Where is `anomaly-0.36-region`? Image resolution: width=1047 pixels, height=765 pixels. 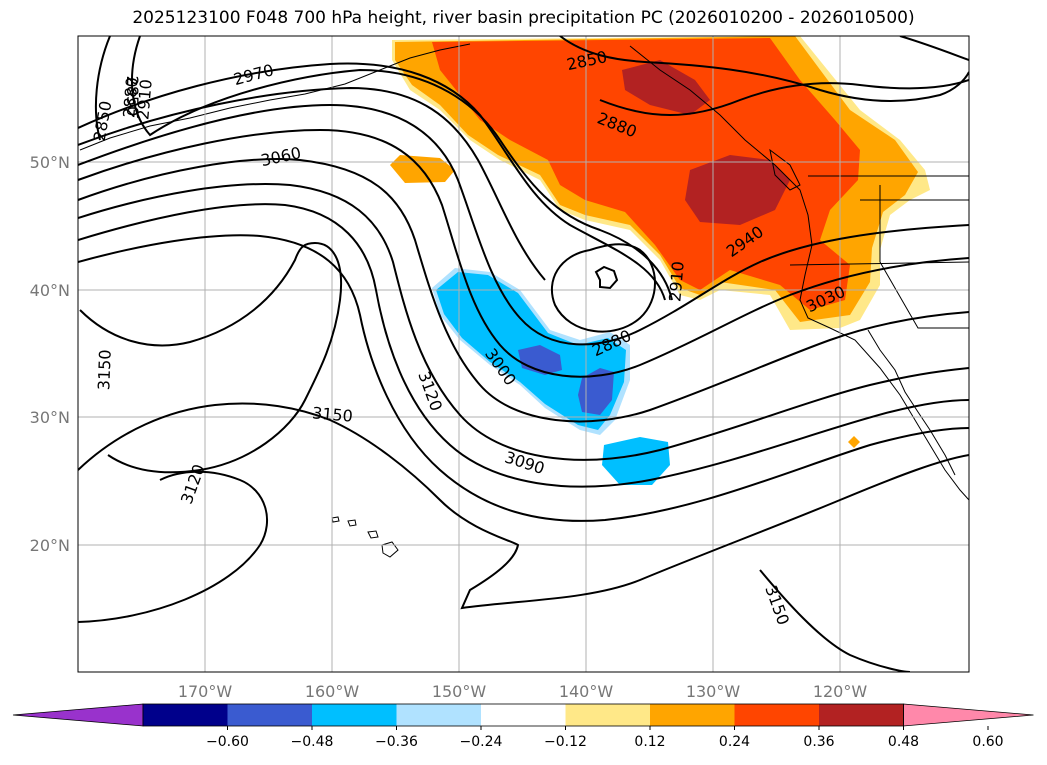
anomaly-0.36-region is located at coordinates (646, 174).